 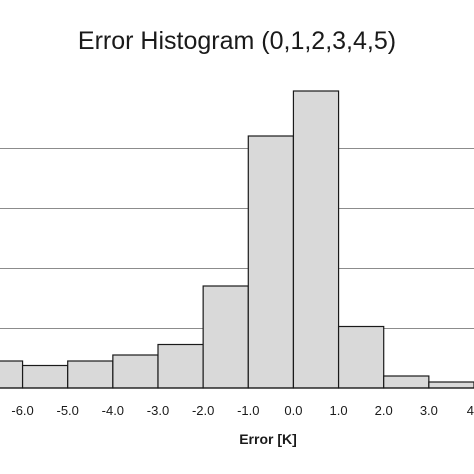 What do you see at coordinates (203, 410) in the screenshot?
I see `x-tick-label: -2.0` at bounding box center [203, 410].